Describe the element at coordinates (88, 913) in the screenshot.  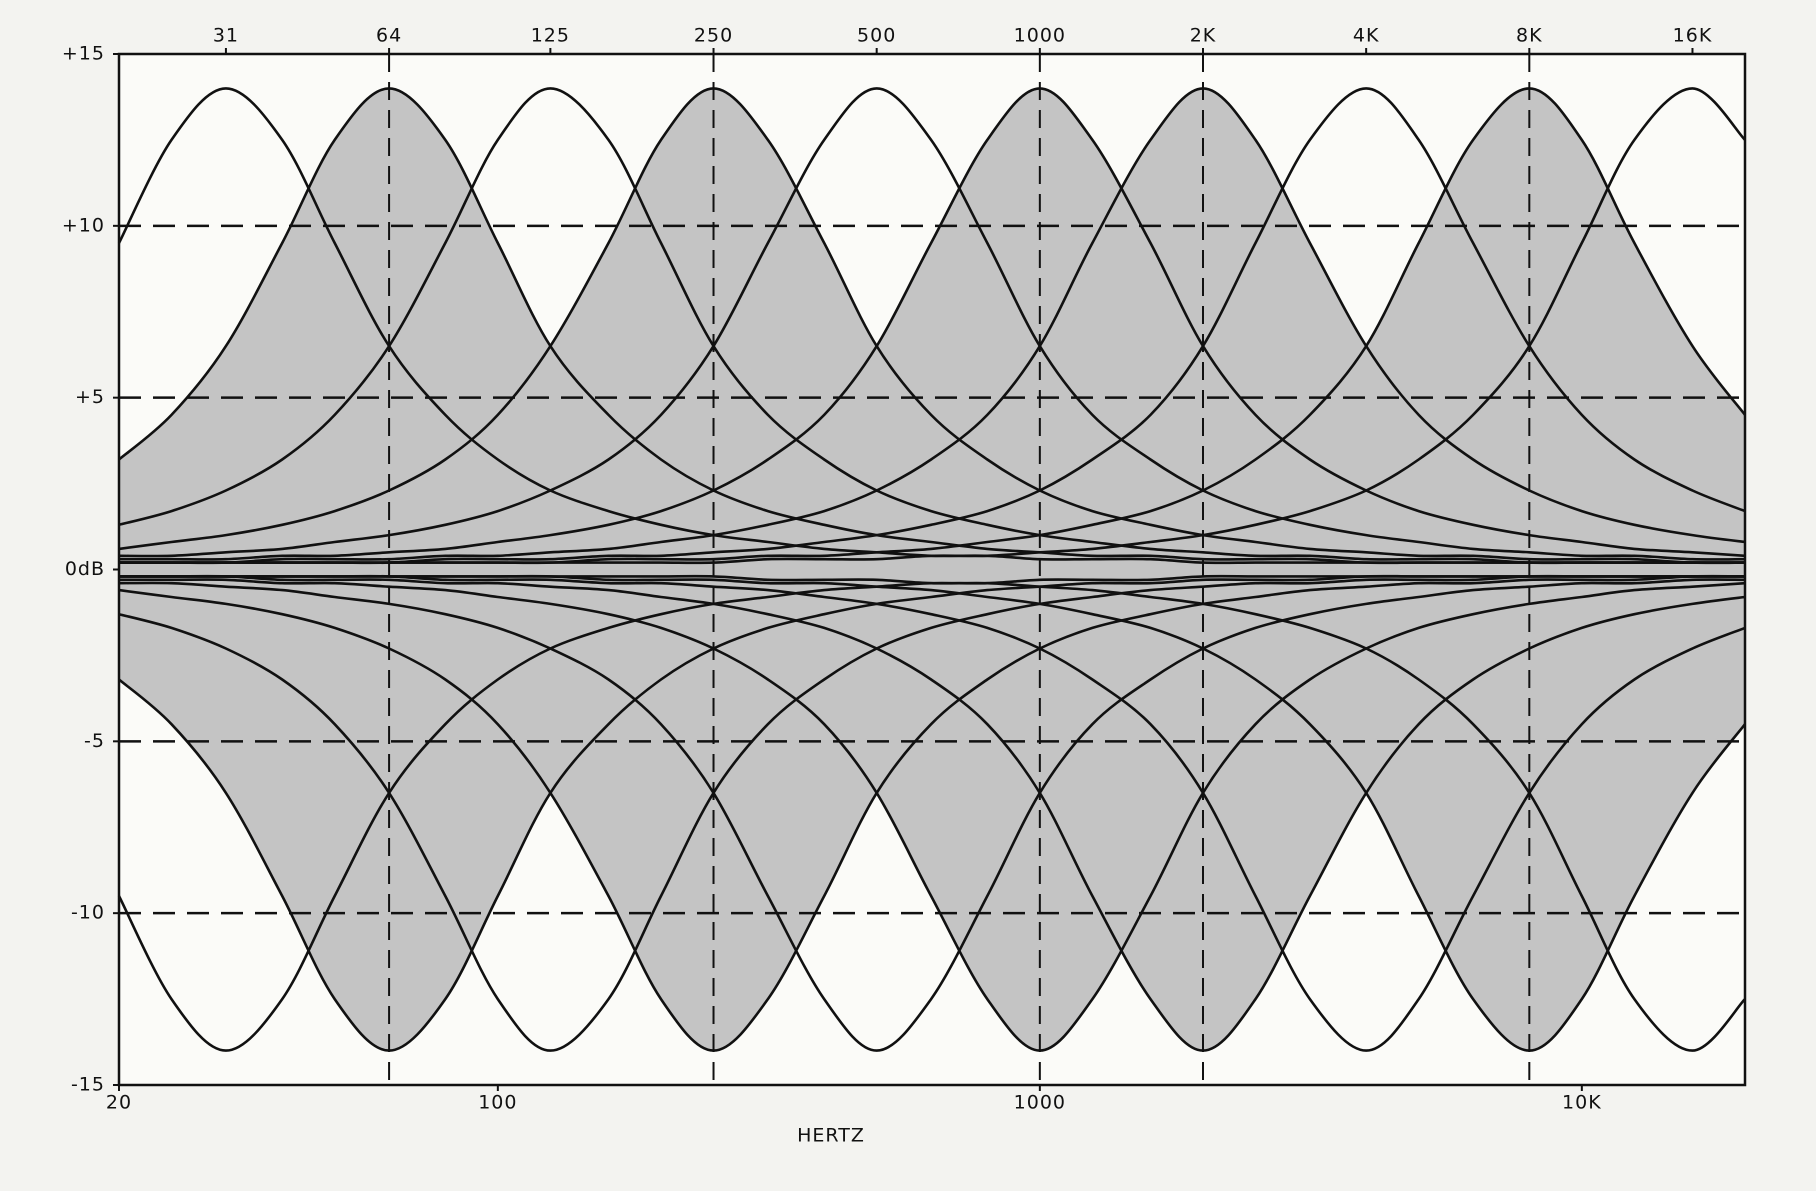
I see `y-tick-label: -10` at that location.